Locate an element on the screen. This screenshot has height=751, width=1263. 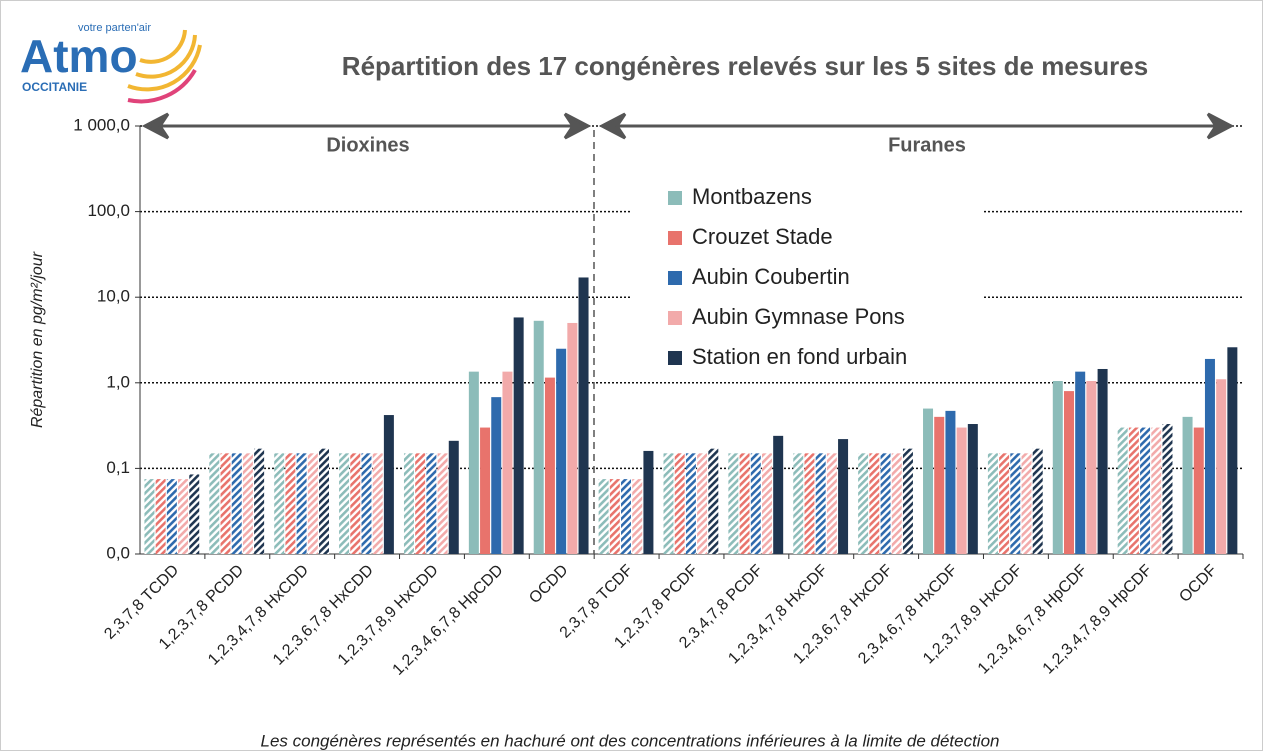
legend-label: Crouzet Stade is located at coordinates (762, 236).